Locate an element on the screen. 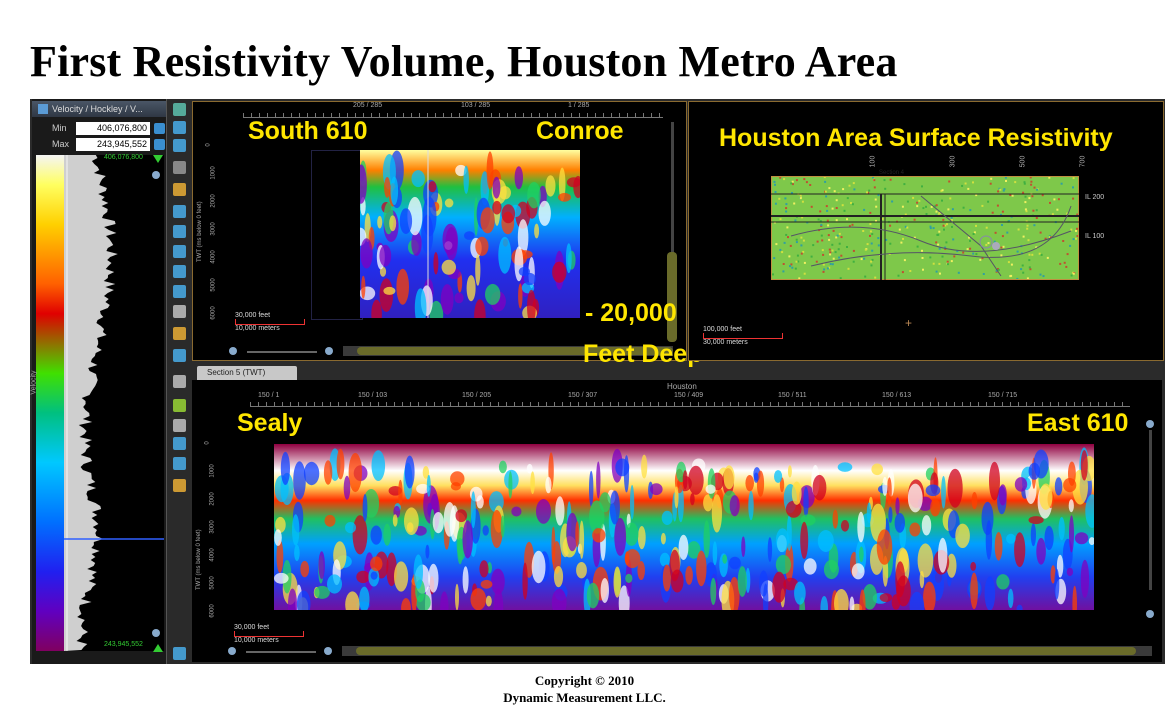  colorbar-top-handle is located at coordinates (158, 159).